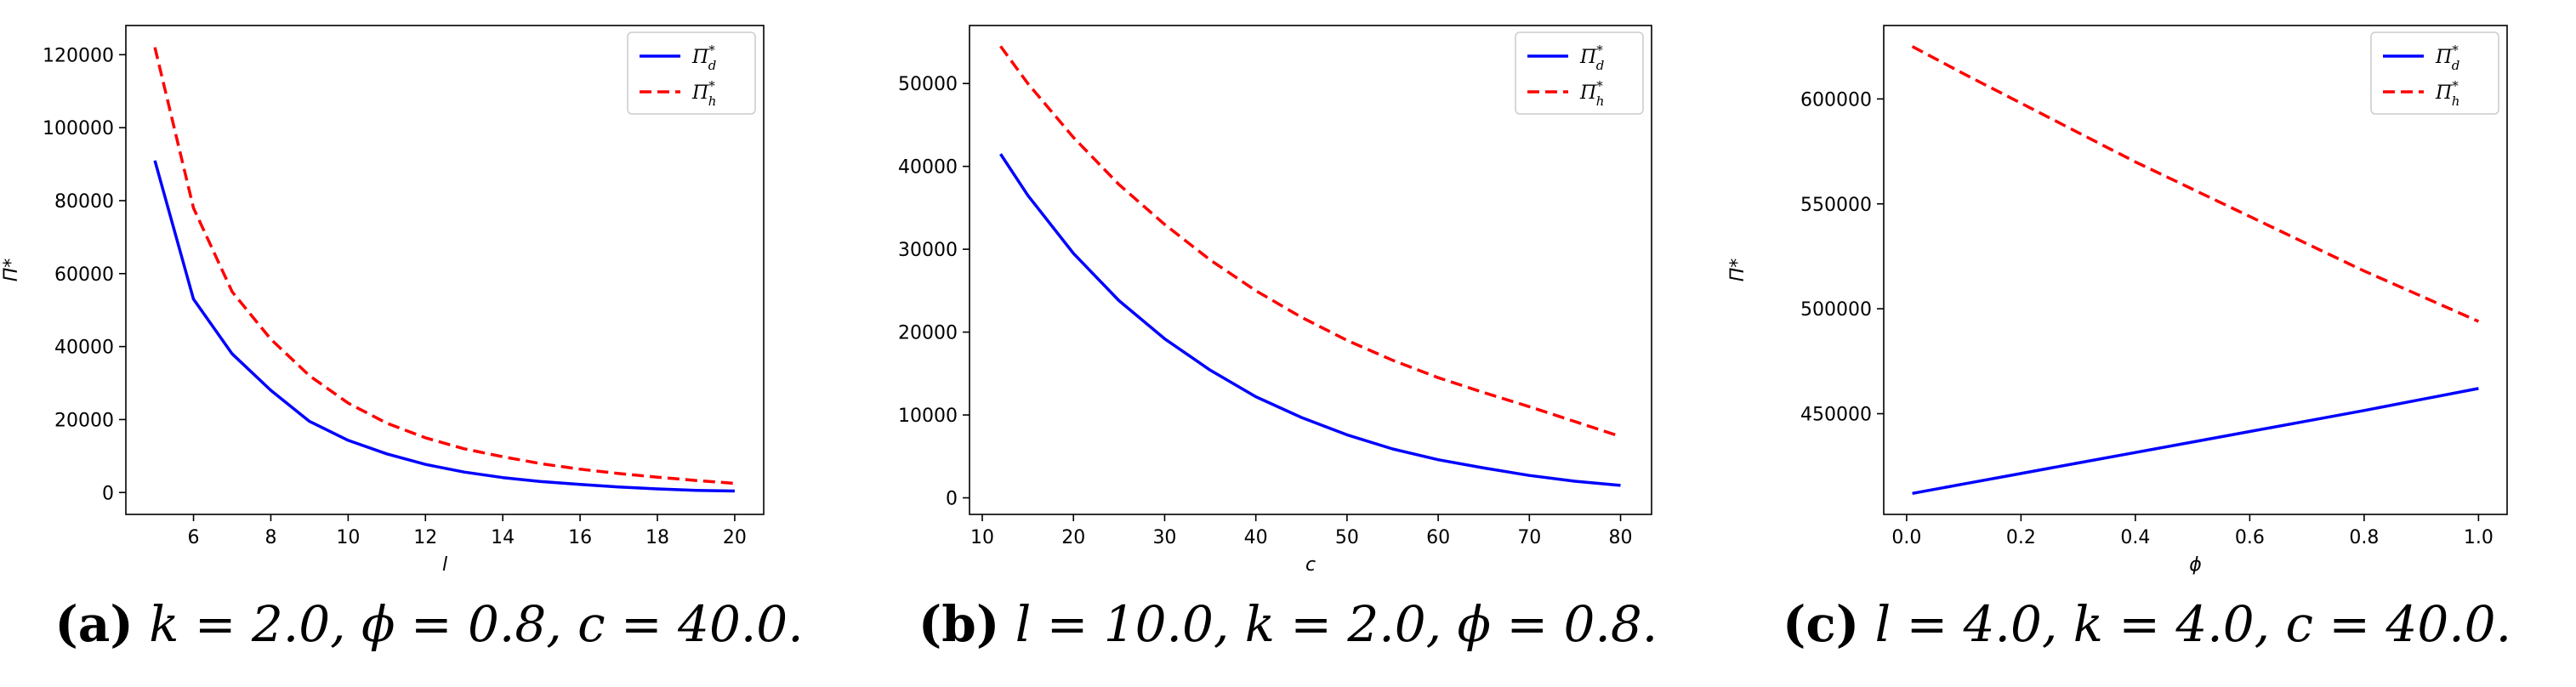  What do you see at coordinates (1347, 537) in the screenshot?
I see `x-tick-label: 50` at bounding box center [1347, 537].